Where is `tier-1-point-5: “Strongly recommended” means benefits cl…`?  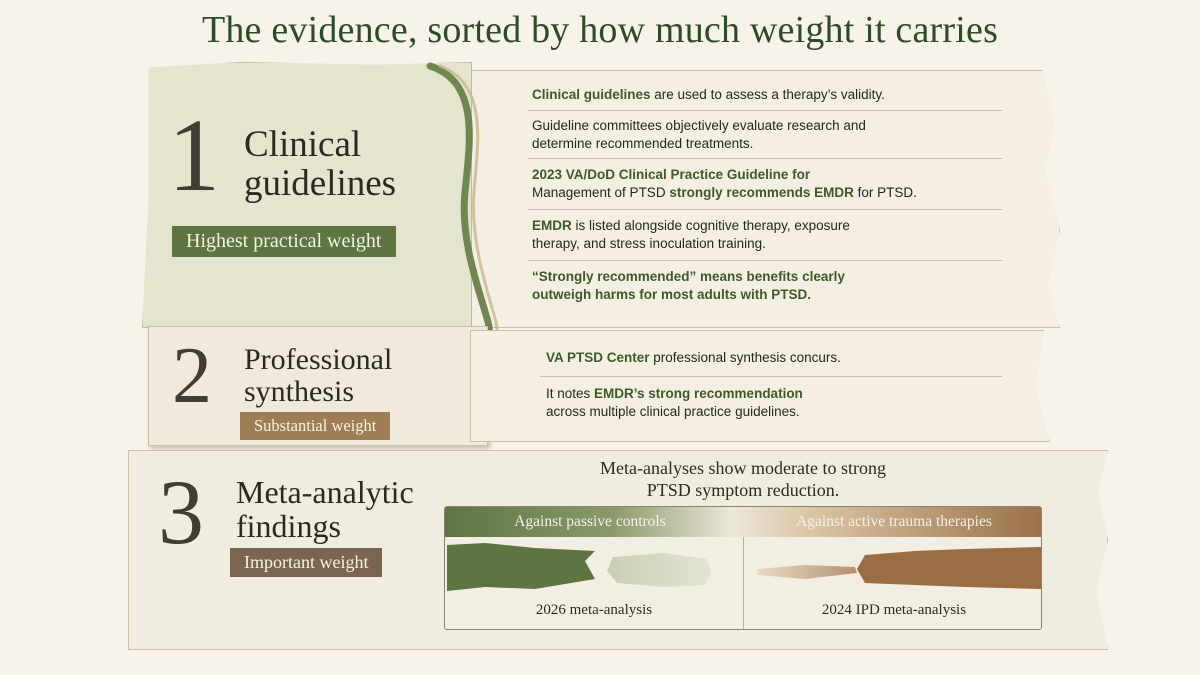 tier-1-point-5: “Strongly recommended” means benefits cl… is located at coordinates (688, 286).